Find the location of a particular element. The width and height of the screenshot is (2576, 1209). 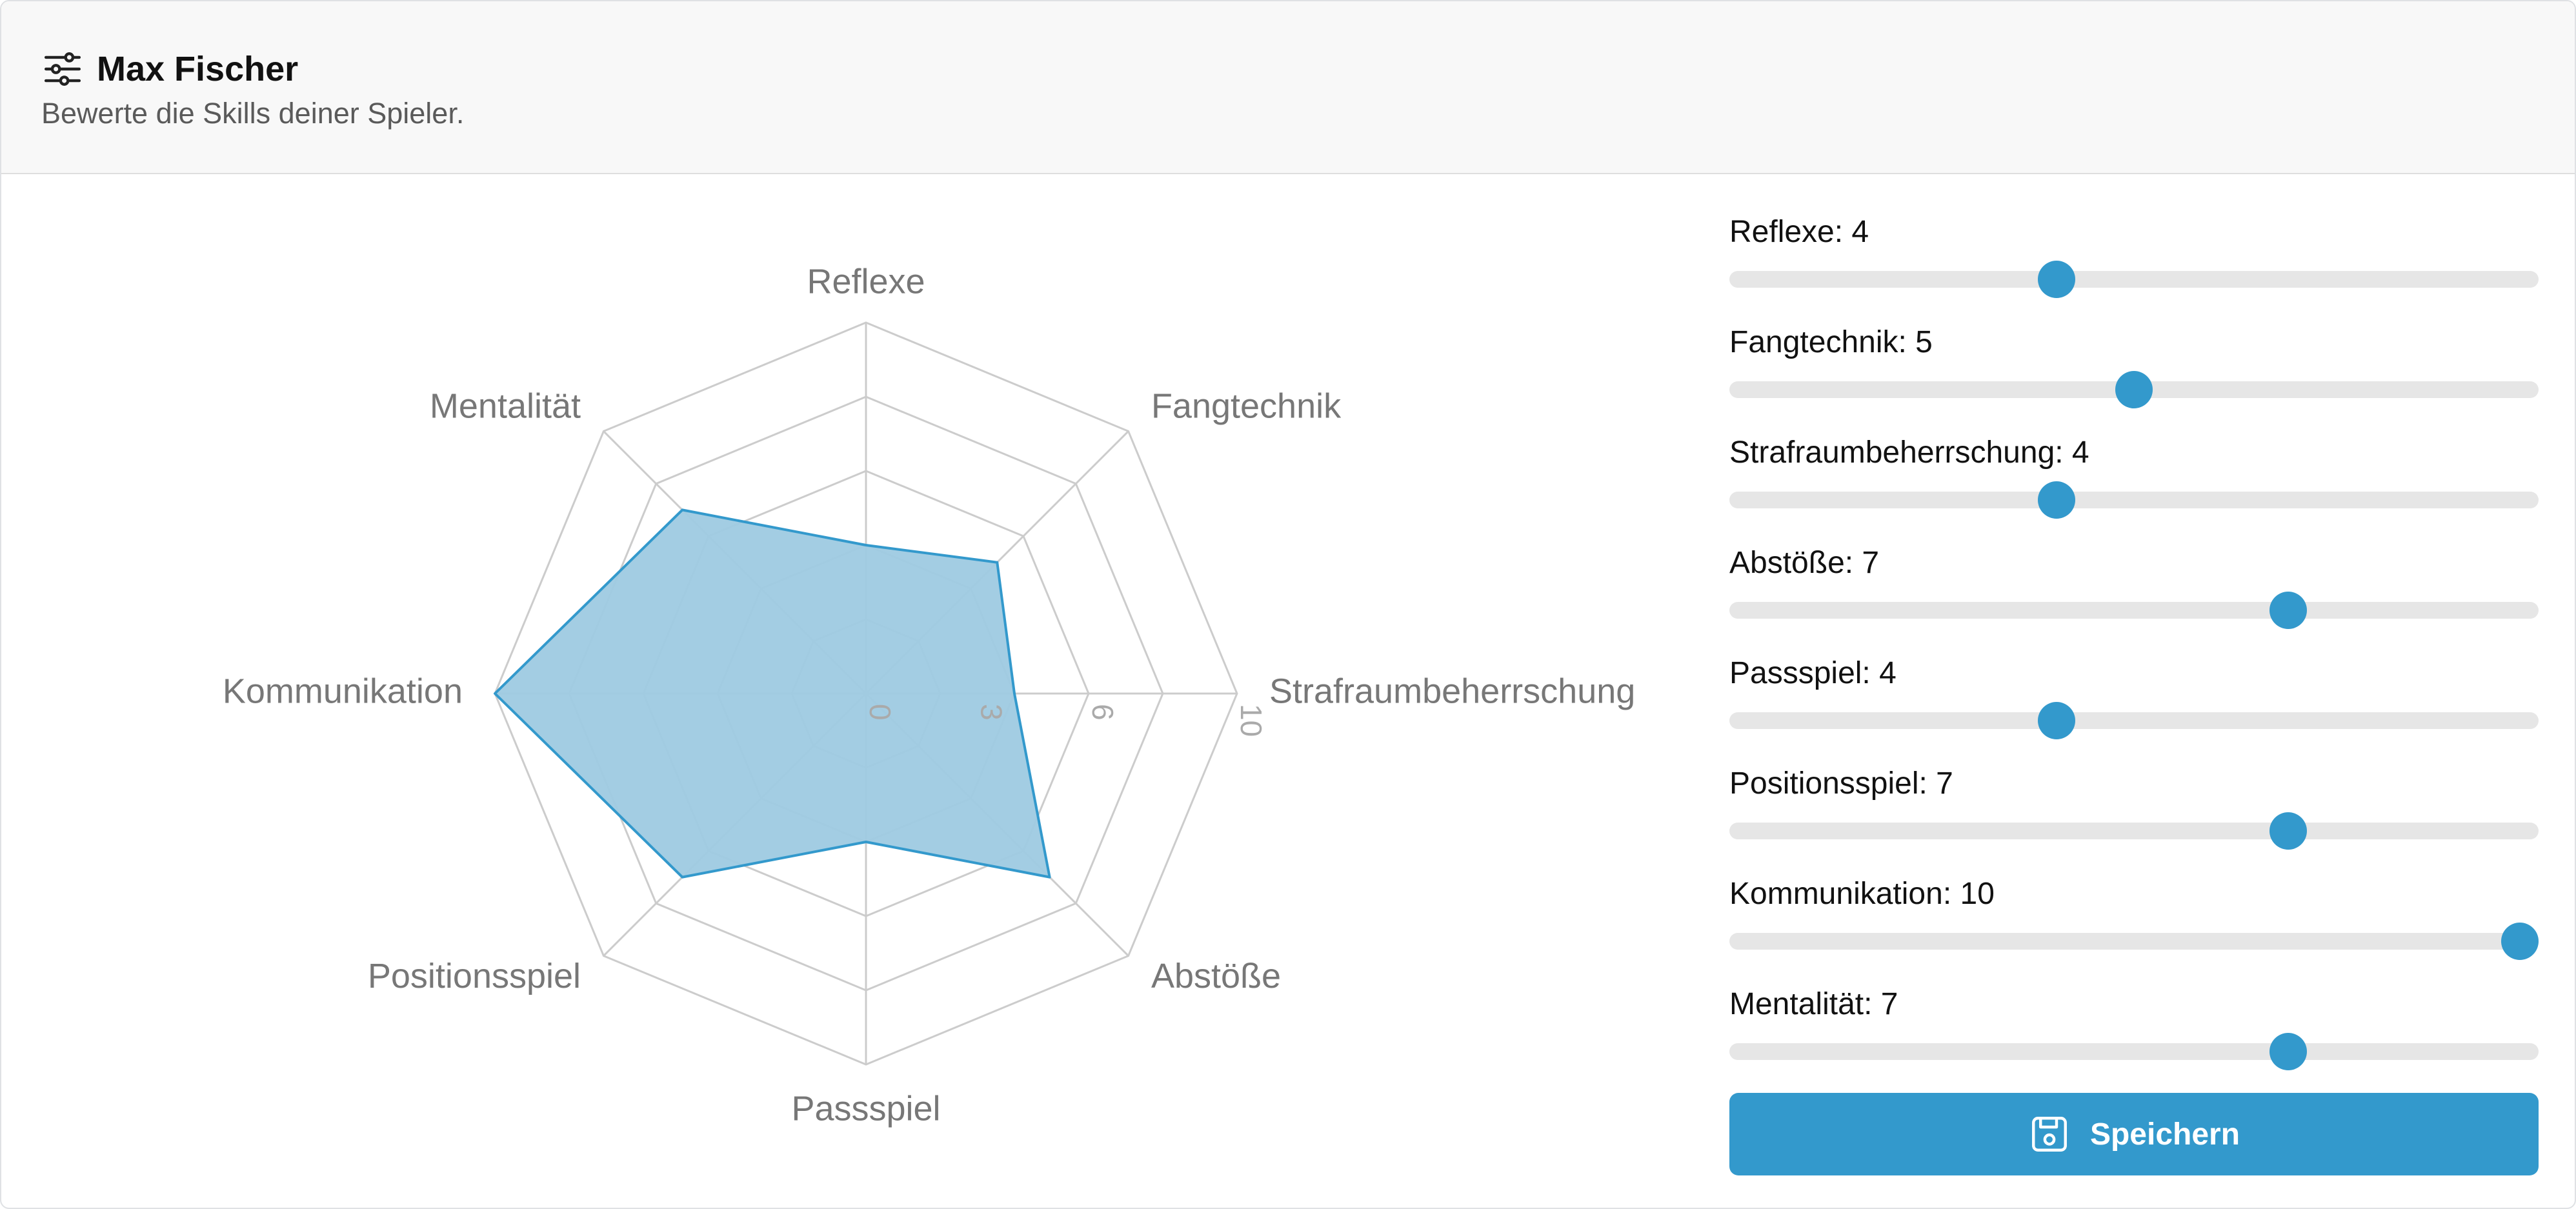

slider-label: Fangtechnik: 5 is located at coordinates (1831, 342).